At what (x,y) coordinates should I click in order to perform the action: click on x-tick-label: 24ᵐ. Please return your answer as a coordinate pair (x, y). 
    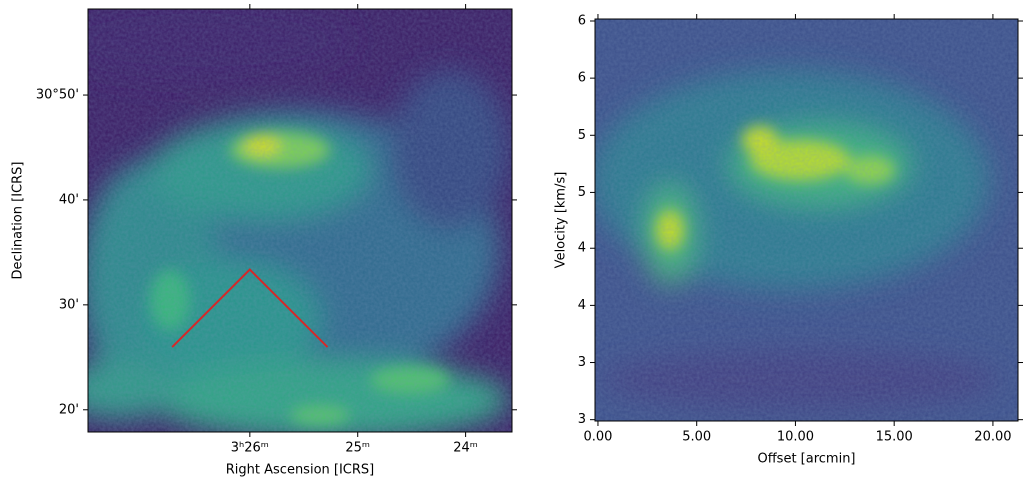
    Looking at the image, I should click on (465, 448).